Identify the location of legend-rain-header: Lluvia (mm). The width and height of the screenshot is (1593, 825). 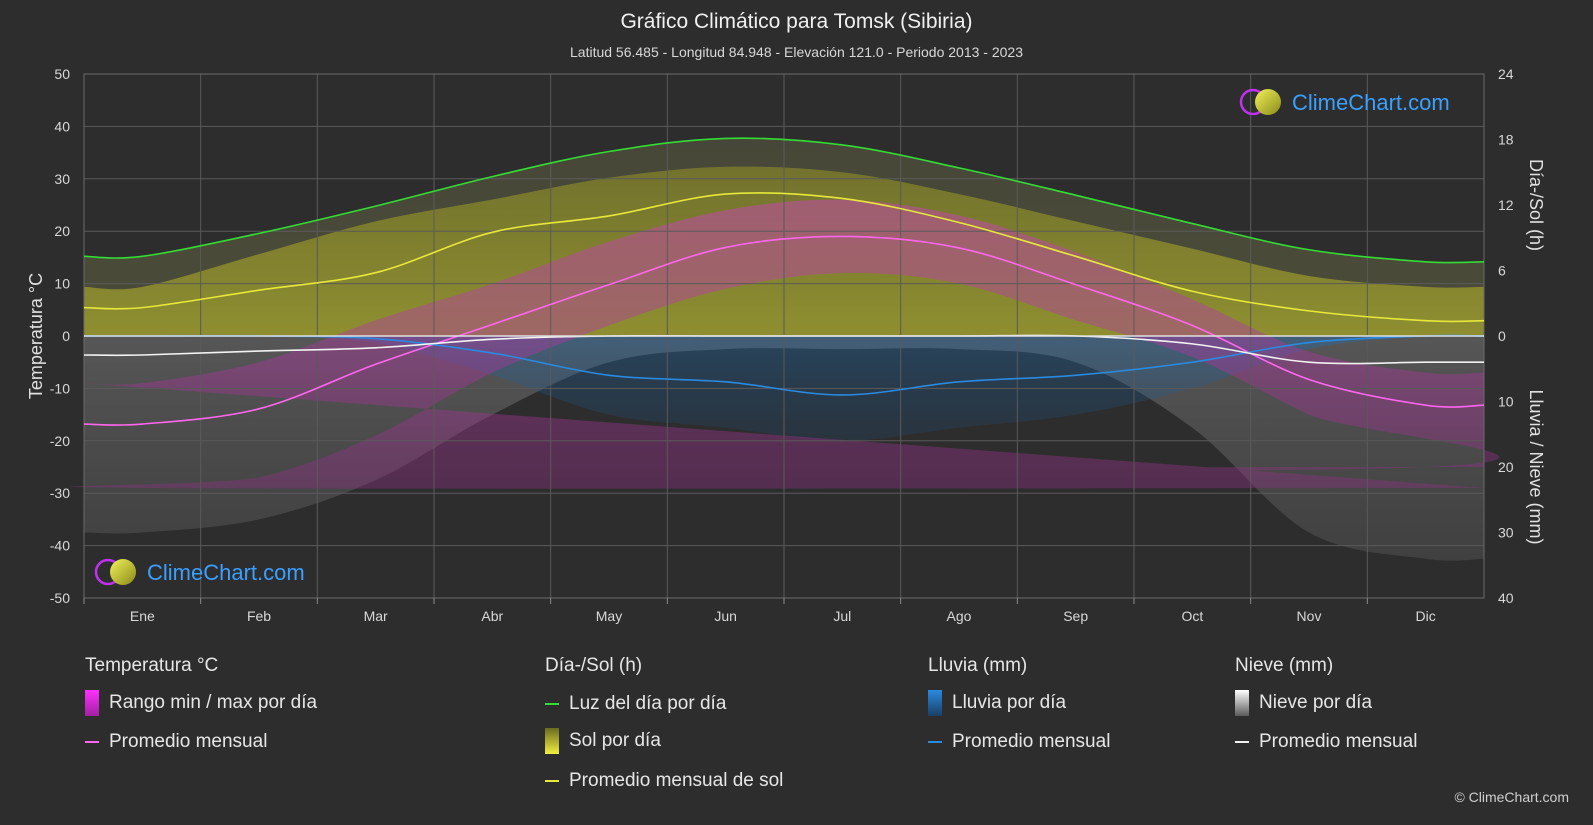
(978, 665).